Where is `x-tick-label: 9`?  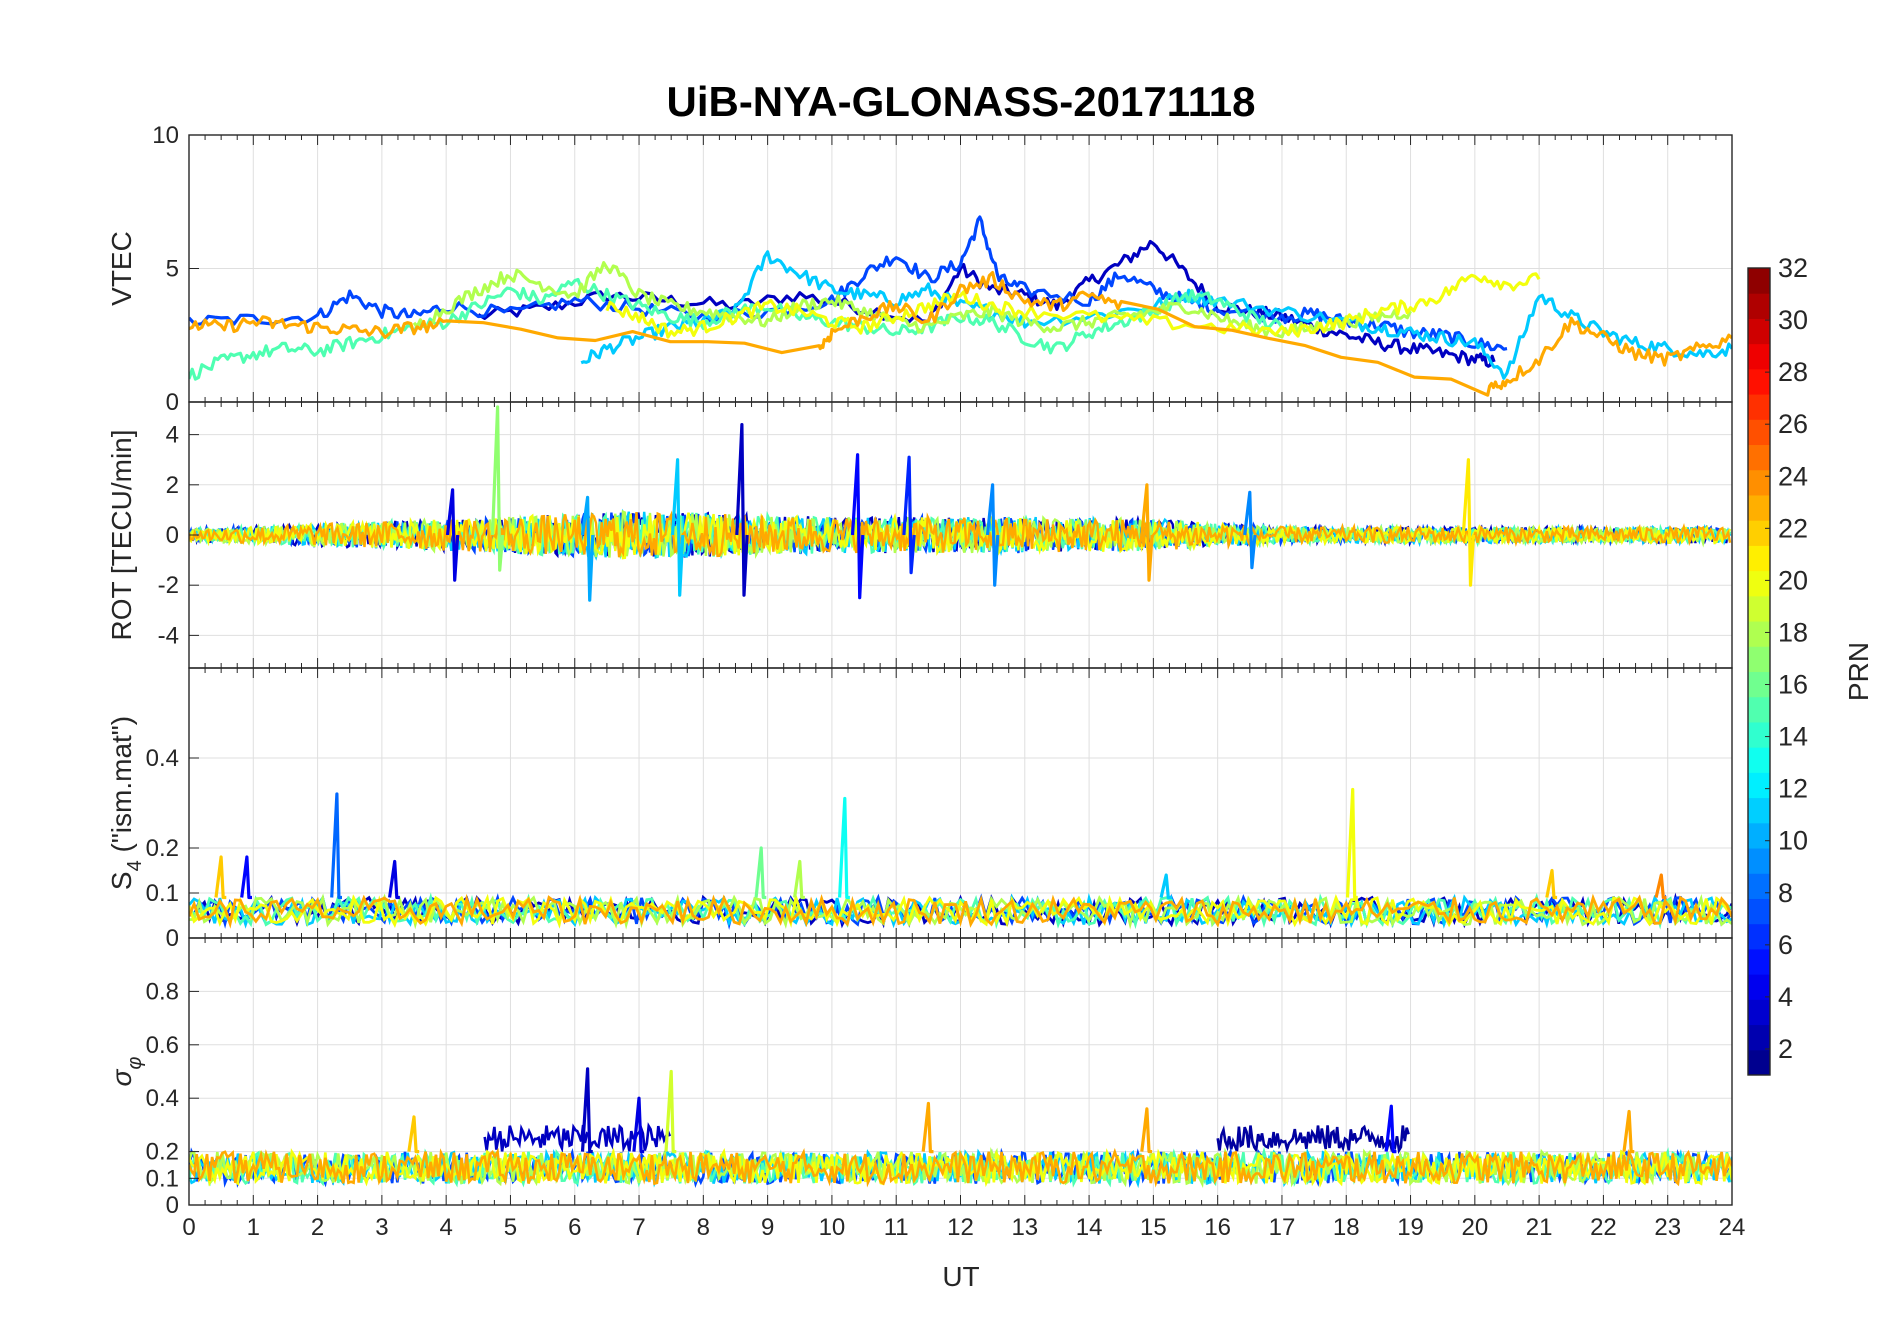
x-tick-label: 9 is located at coordinates (767, 1227).